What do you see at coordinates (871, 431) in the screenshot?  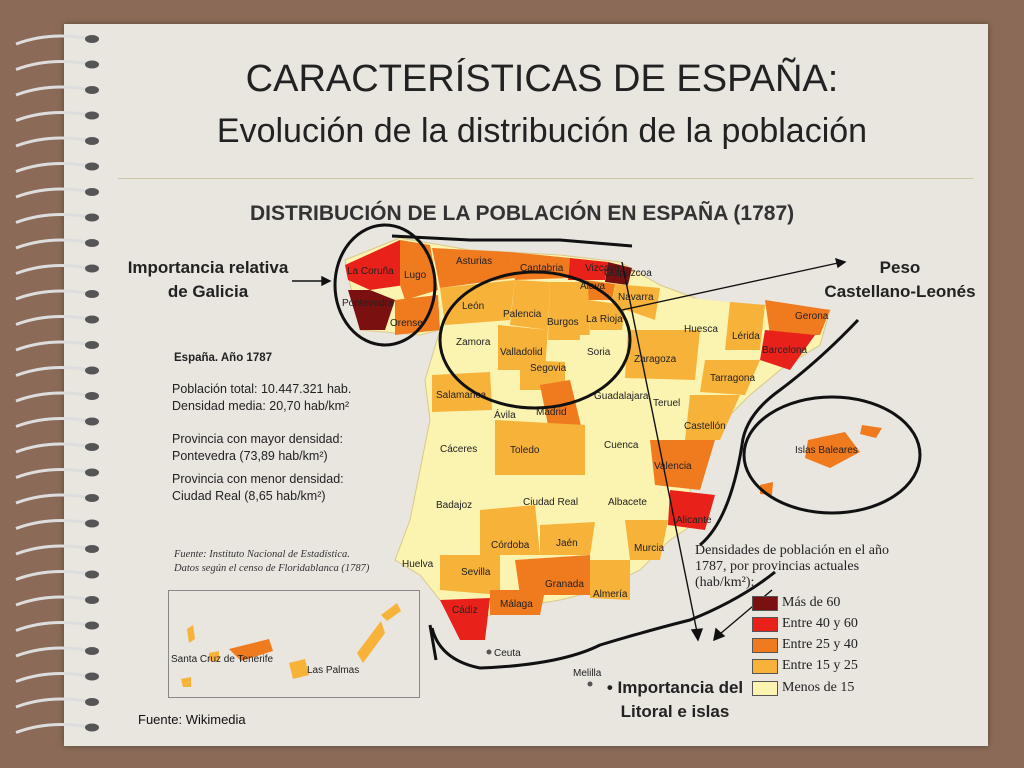 I see `region-baleares-menorca` at bounding box center [871, 431].